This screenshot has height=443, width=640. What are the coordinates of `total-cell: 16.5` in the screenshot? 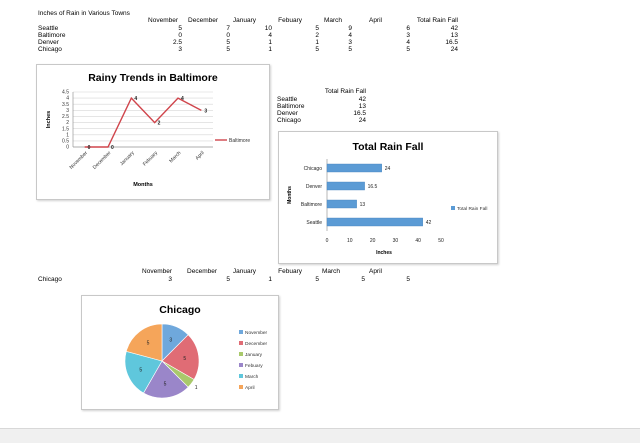 It's located at (451, 42).